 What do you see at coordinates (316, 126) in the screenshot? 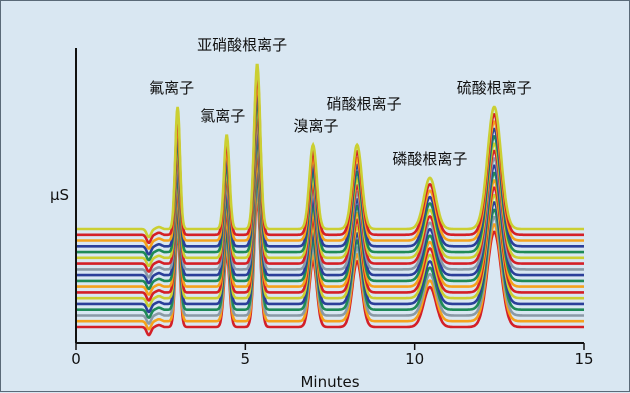
I see `peak-label: 溴离子` at bounding box center [316, 126].